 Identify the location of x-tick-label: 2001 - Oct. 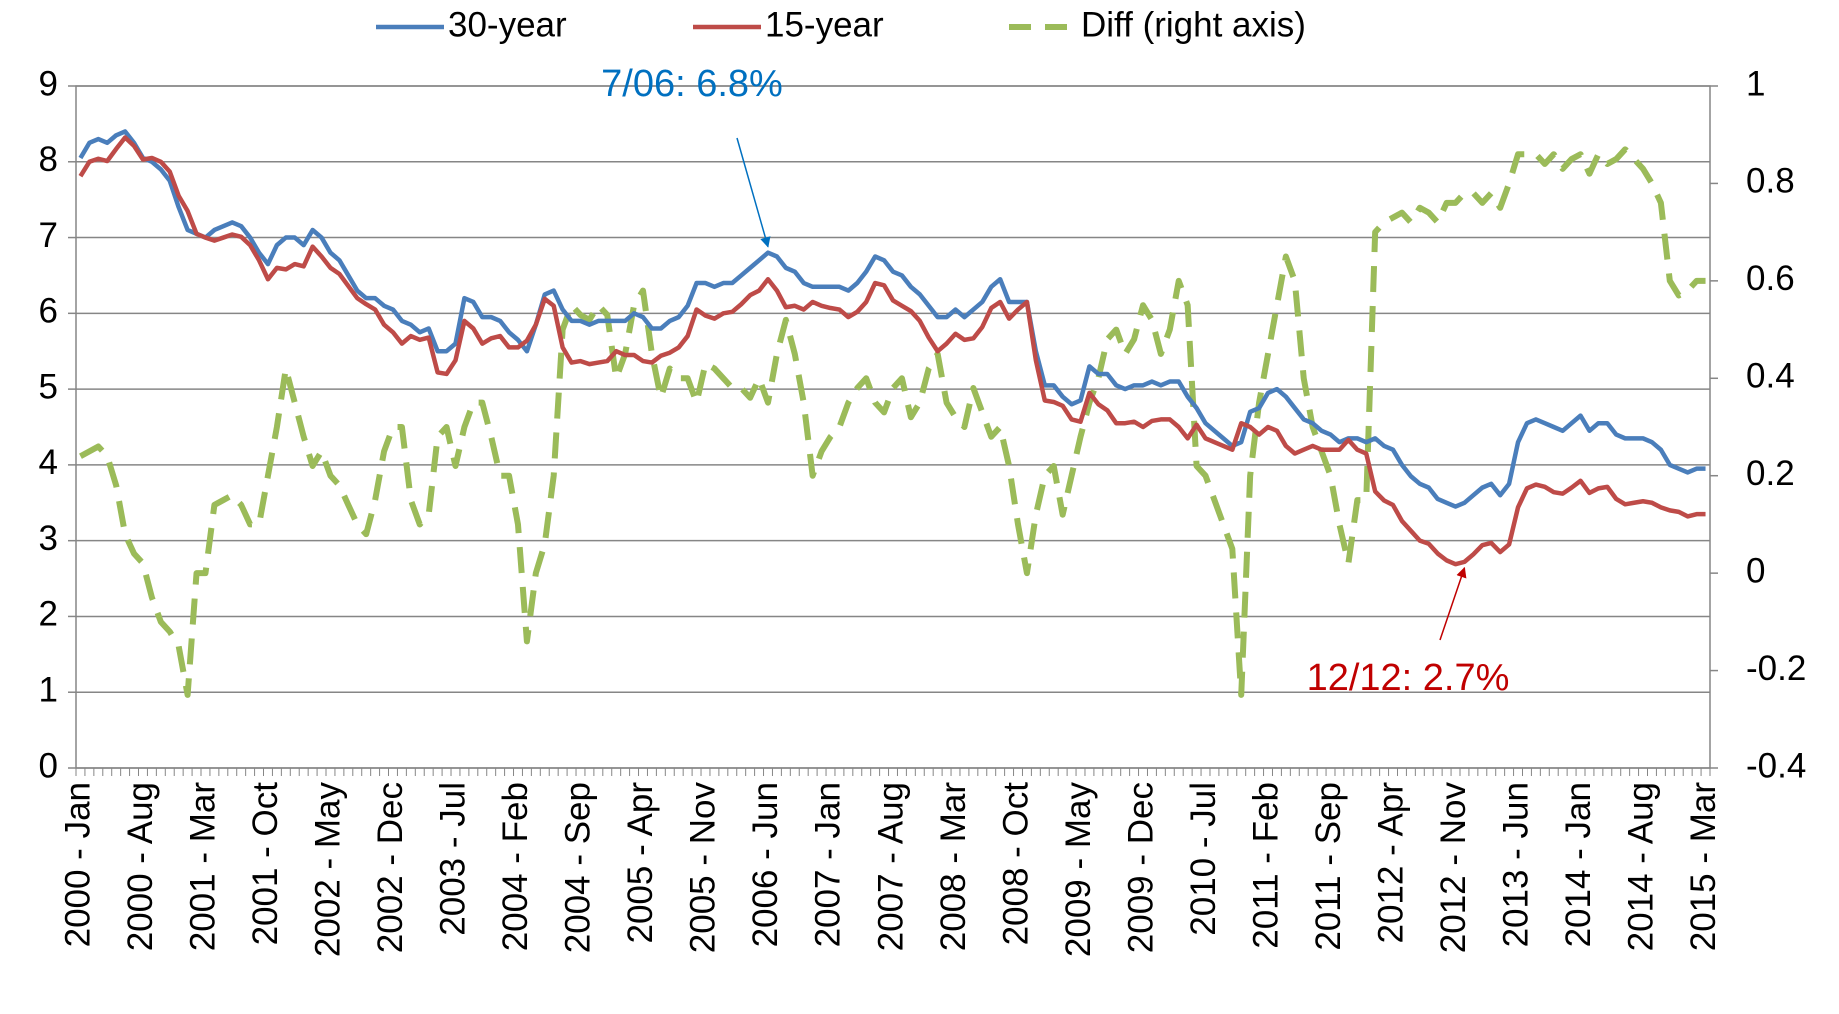
(265, 864).